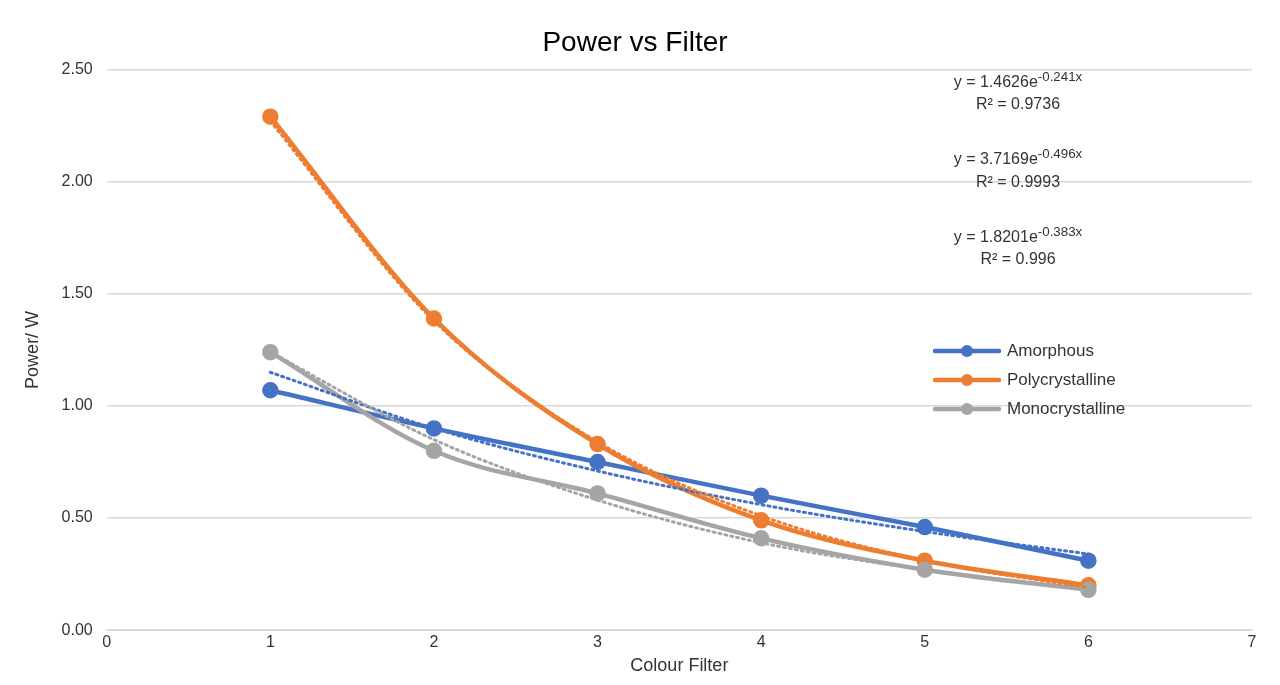 This screenshot has width=1280, height=685. What do you see at coordinates (761, 642) in the screenshot?
I see `x-tick-label: 4` at bounding box center [761, 642].